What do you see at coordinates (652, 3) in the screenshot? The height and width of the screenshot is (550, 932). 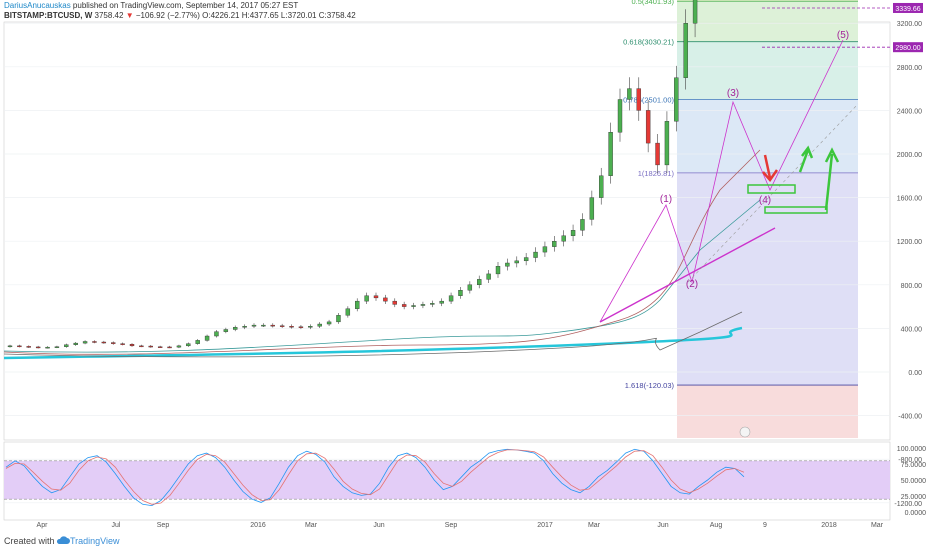 I see `fib-level-label: 0.5(3401.93)` at bounding box center [652, 3].